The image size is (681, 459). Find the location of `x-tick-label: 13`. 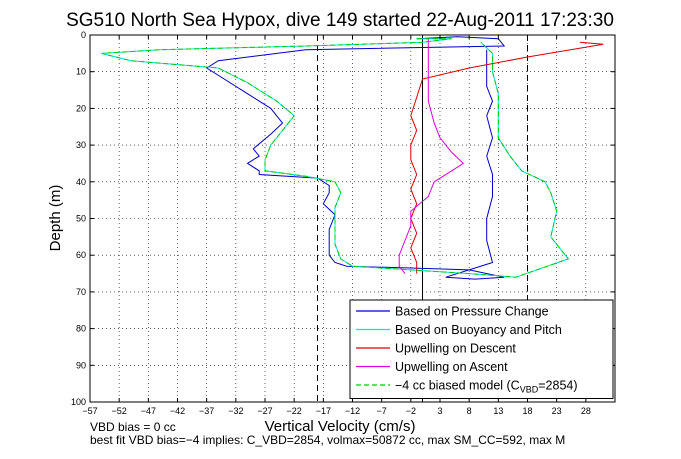

x-tick-label: 13 is located at coordinates (498, 411).